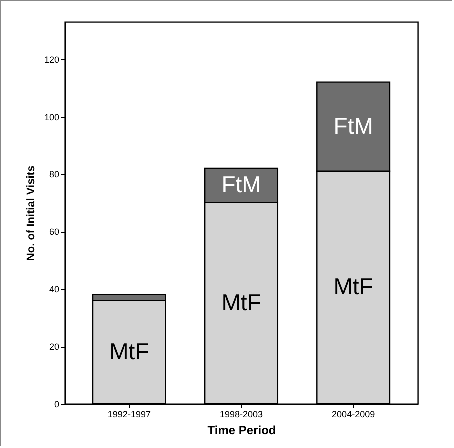  I want to click on y-tick-label: 120, so click(52, 59).